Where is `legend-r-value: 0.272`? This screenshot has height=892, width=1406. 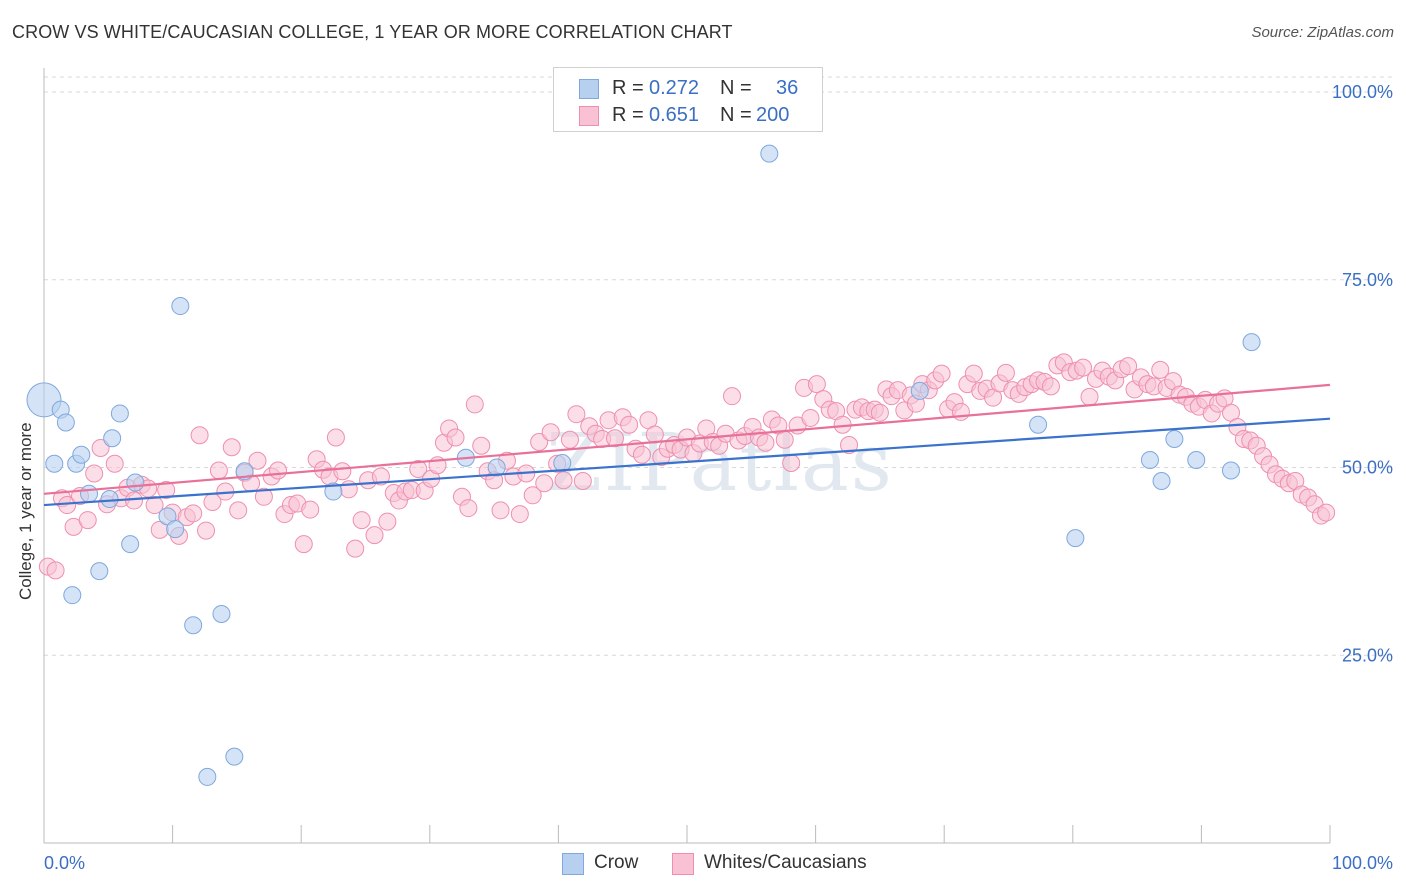 legend-r-value: 0.272 is located at coordinates (674, 88).